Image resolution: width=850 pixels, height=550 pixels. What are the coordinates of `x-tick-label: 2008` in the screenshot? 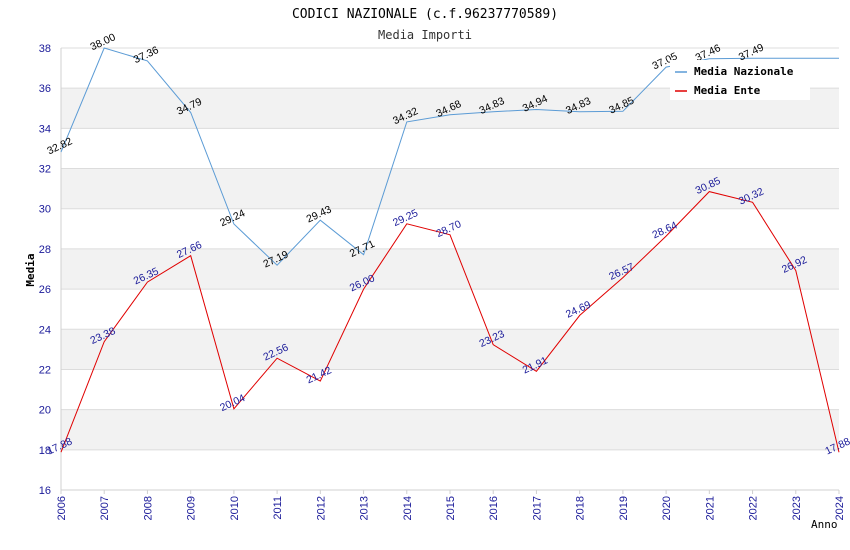 It's located at (148, 508).